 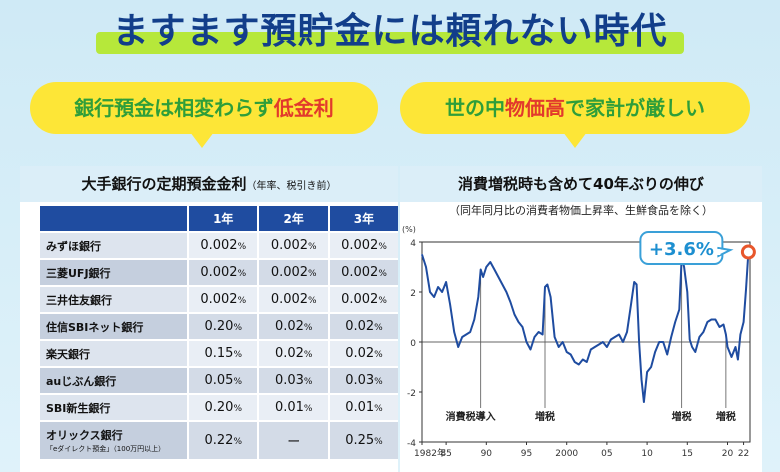 What do you see at coordinates (535, 108) in the screenshot?
I see `right-headline-emphasis: 物価高` at bounding box center [535, 108].